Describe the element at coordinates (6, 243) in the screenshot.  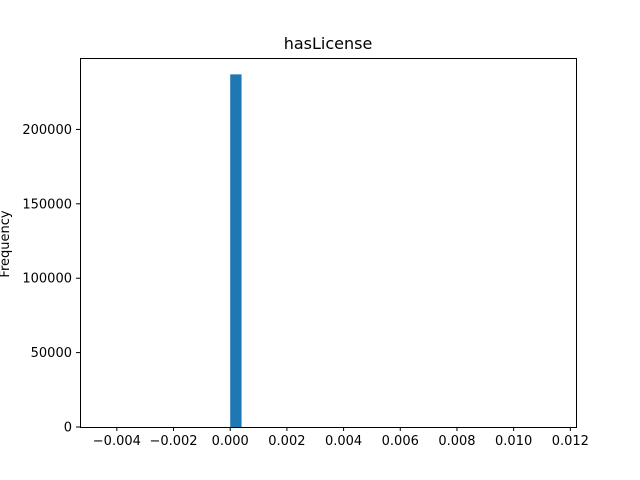
I see `y-axis-label: Frequency` at that location.